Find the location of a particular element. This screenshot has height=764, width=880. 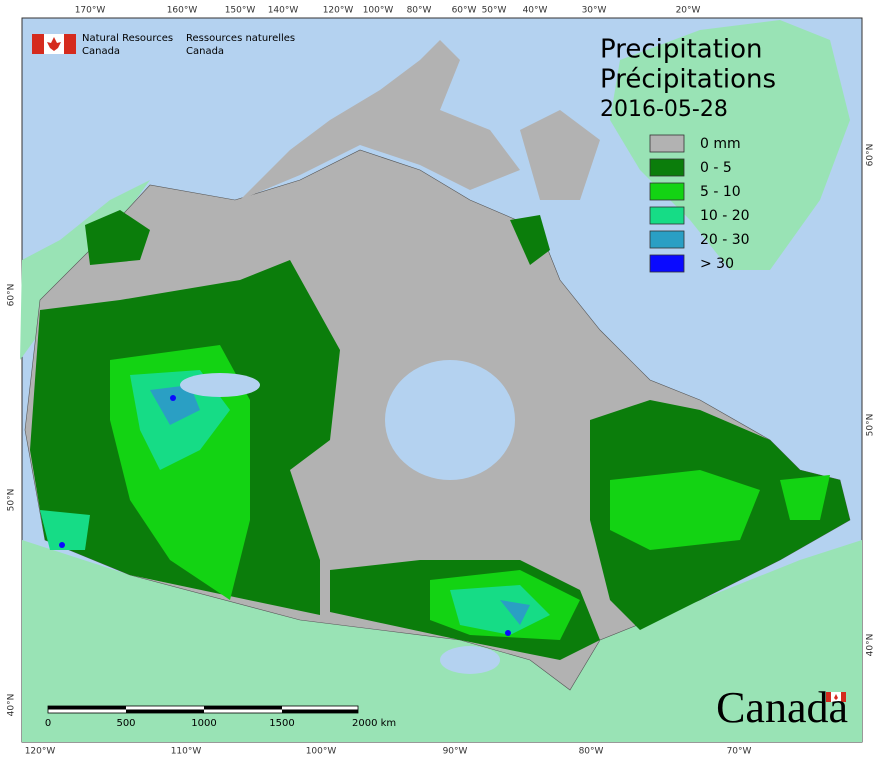

title: Précipitations is located at coordinates (688, 80).